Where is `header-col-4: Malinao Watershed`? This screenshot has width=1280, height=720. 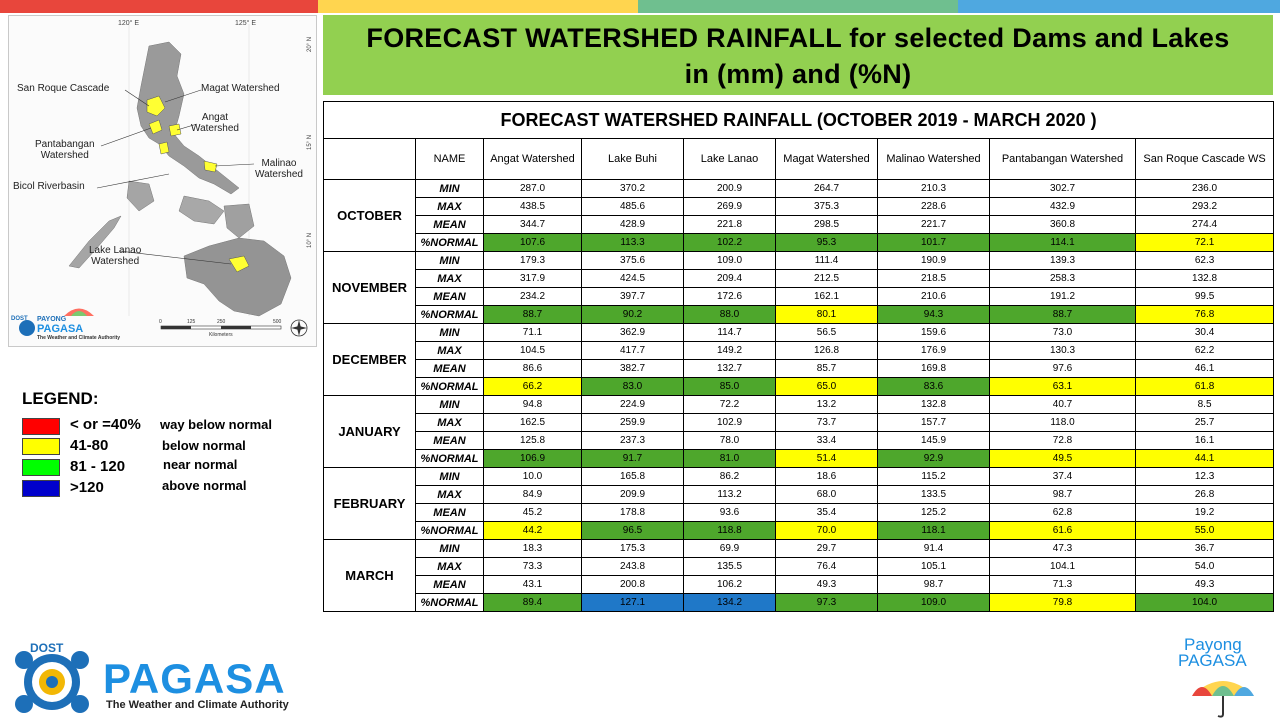 header-col-4: Malinao Watershed is located at coordinates (933, 159).